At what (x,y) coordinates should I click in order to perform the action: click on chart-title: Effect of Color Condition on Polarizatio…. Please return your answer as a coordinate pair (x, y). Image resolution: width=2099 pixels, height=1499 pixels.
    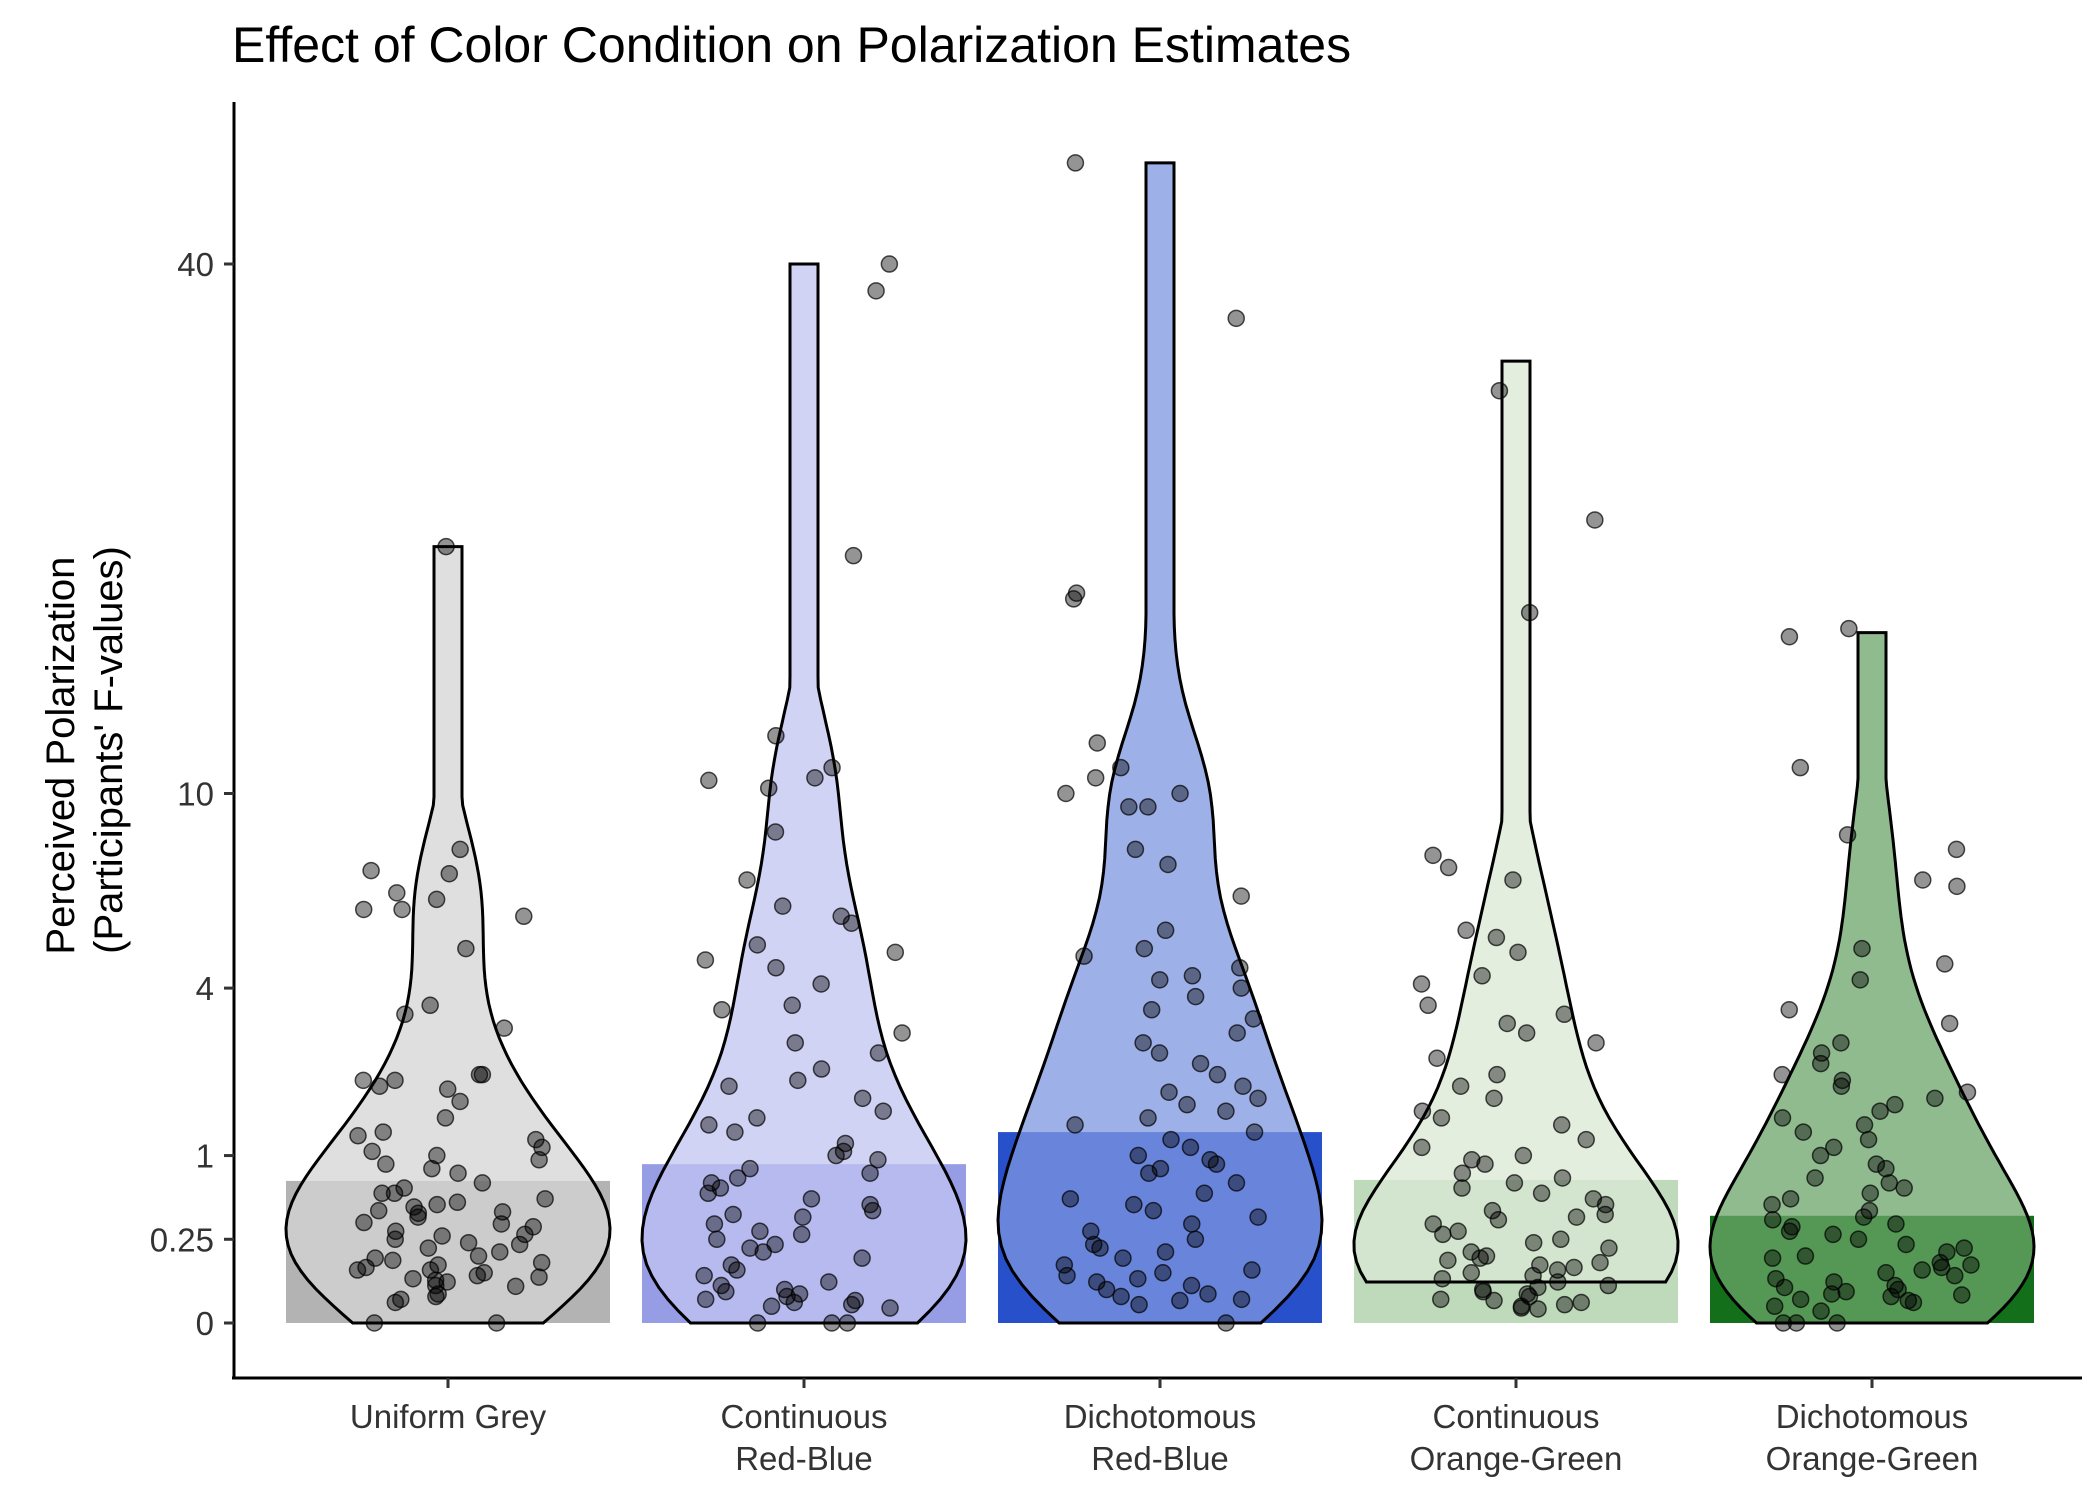
    Looking at the image, I should click on (791, 45).